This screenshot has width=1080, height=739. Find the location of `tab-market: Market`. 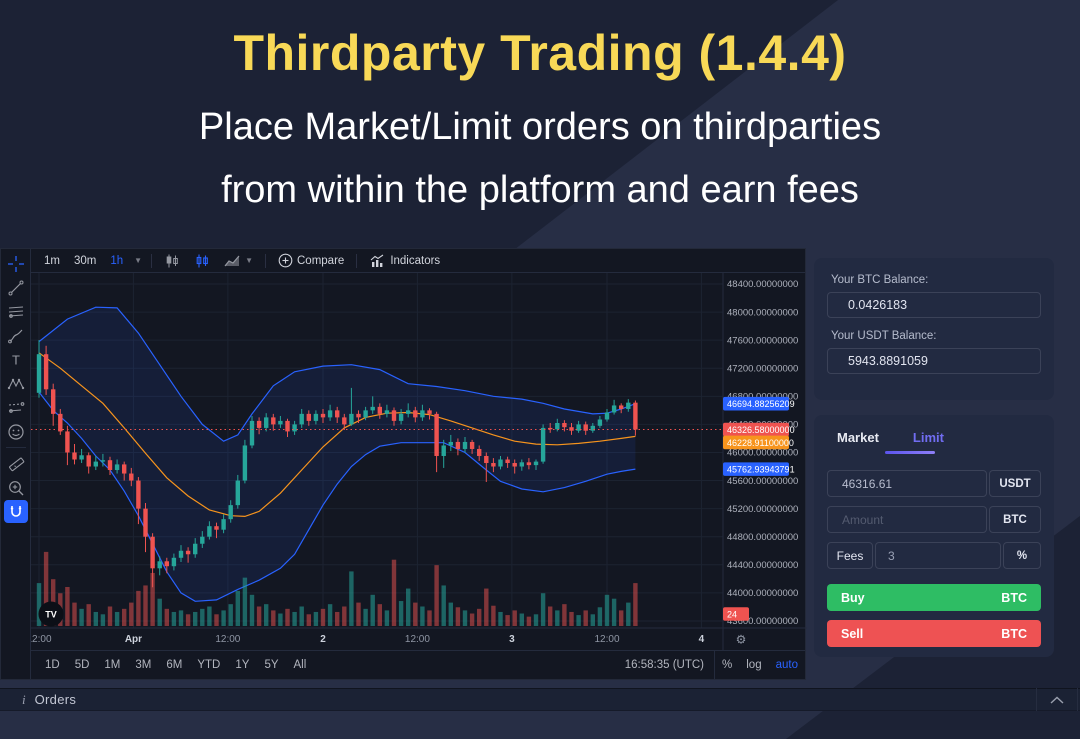

tab-market: Market is located at coordinates (858, 437).